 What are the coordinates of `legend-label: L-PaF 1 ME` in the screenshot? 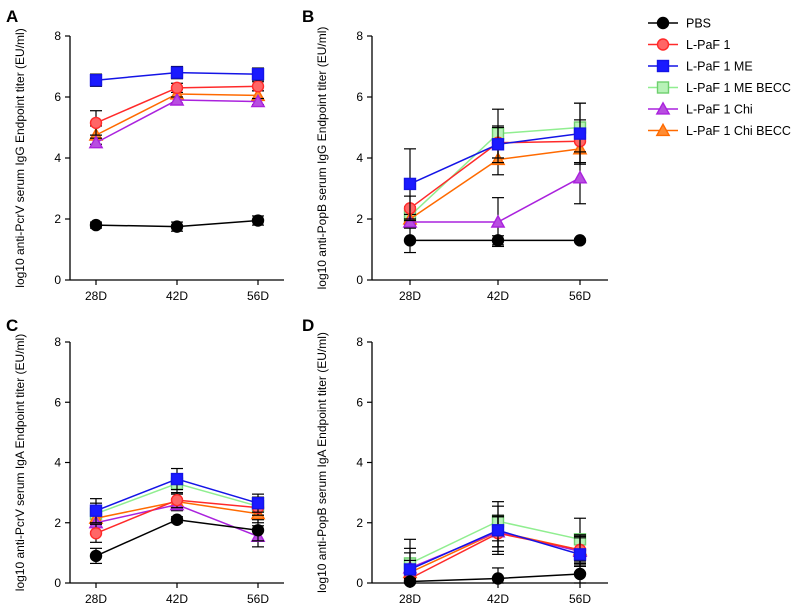 It's located at (719, 67).